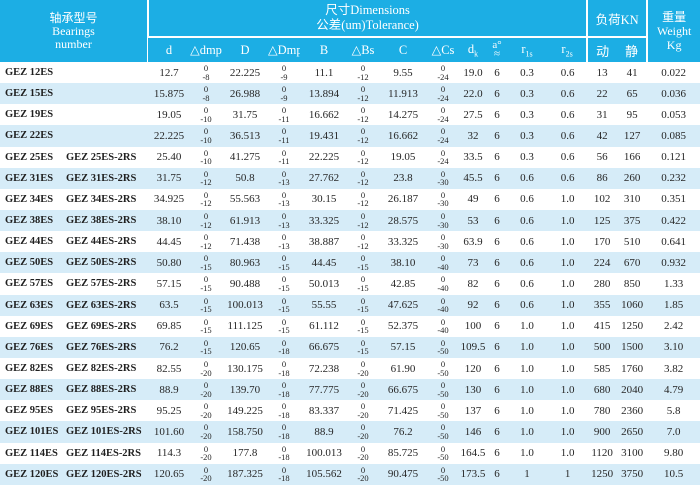  Describe the element at coordinates (324, 410) in the screenshot. I see `cell-B: 83.337` at that location.